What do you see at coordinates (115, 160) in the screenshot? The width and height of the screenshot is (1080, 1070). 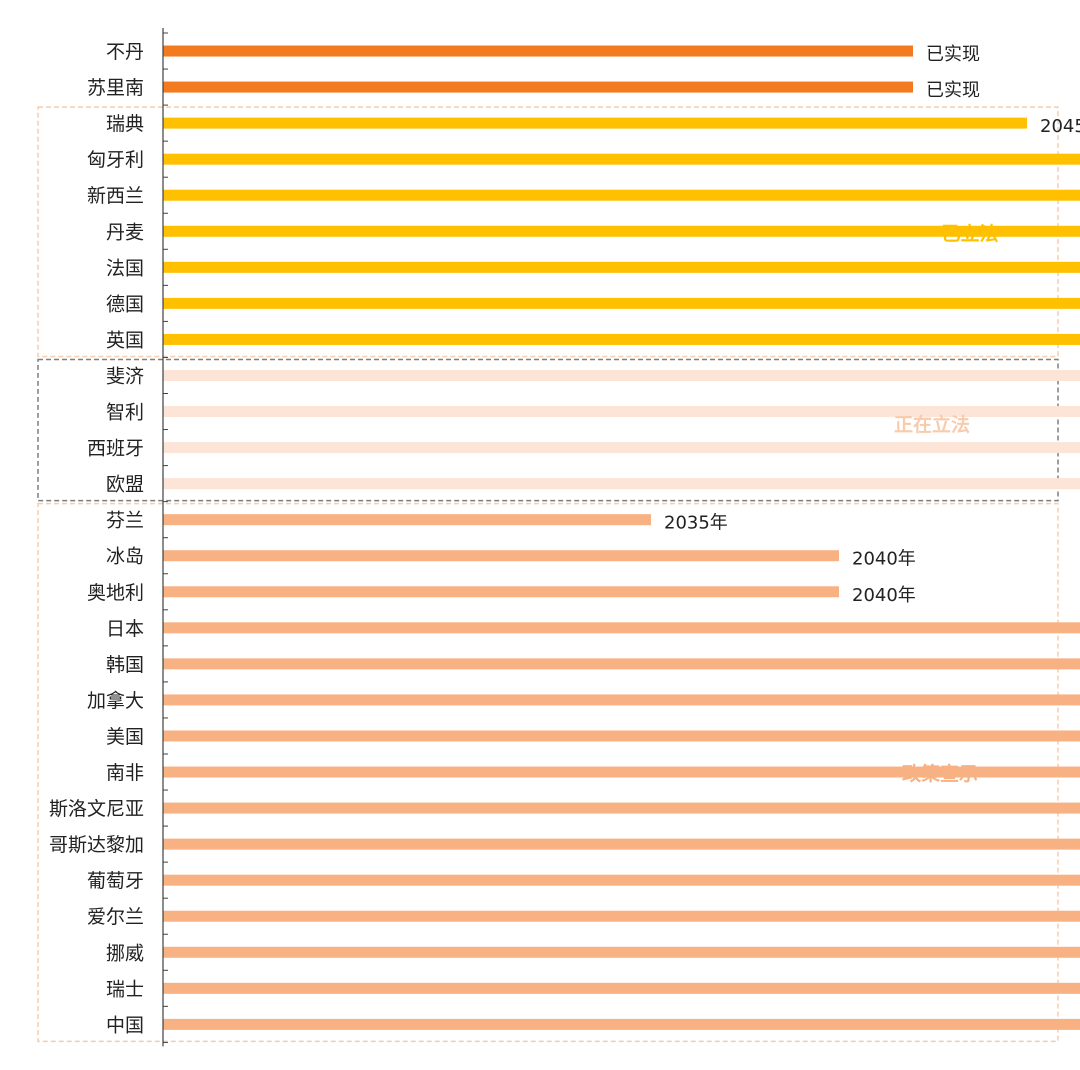 I see `category-label: 匈牙利` at bounding box center [115, 160].